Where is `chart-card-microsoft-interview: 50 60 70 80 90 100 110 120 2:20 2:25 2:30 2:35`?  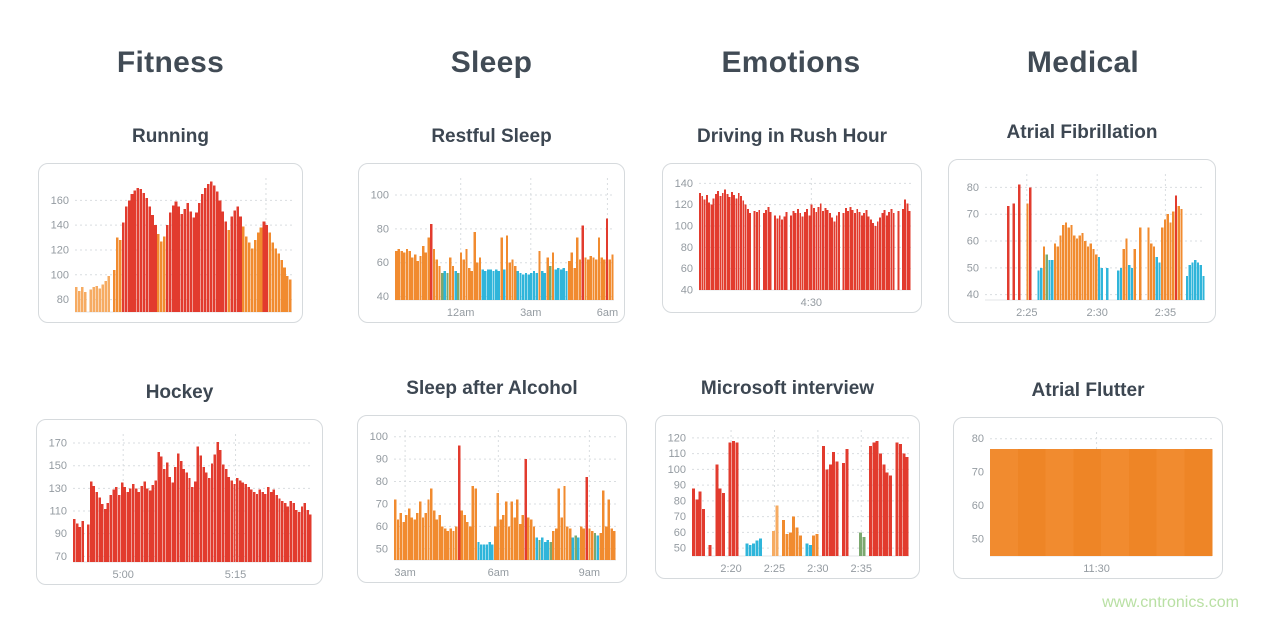
chart-card-microsoft-interview: 50 60 70 80 90 100 110 120 2:20 2:25 2:30 2:35 is located at coordinates (787, 497).